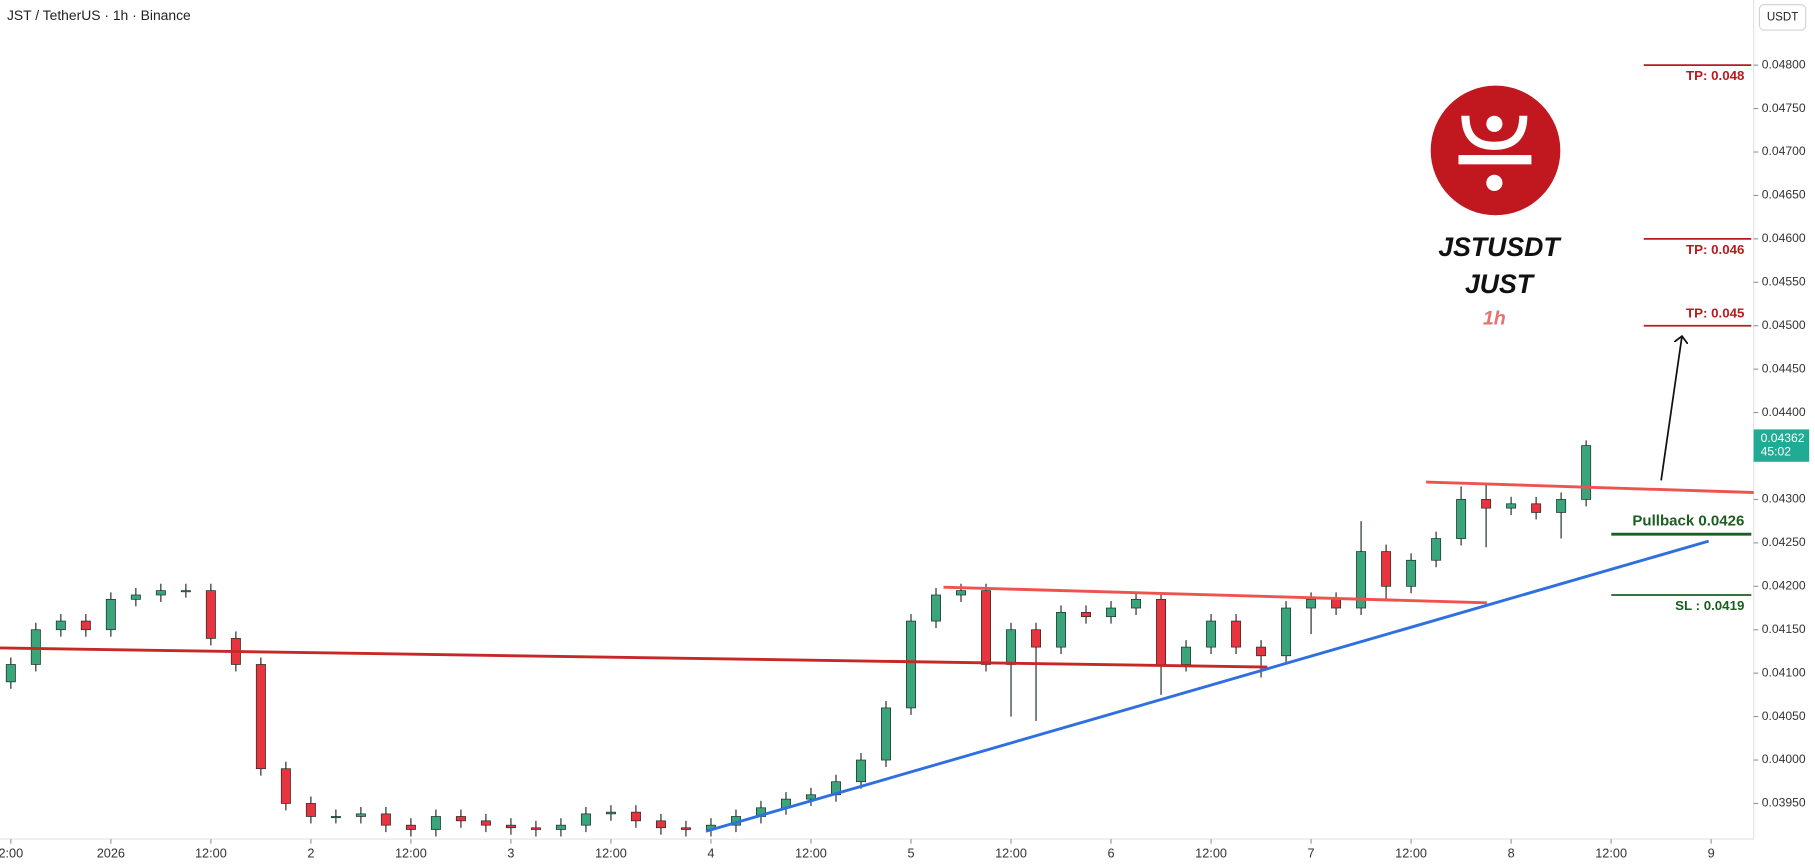 The height and width of the screenshot is (868, 1815). Describe the element at coordinates (1784, 672) in the screenshot. I see `y-tick-label: 0.04100` at that location.